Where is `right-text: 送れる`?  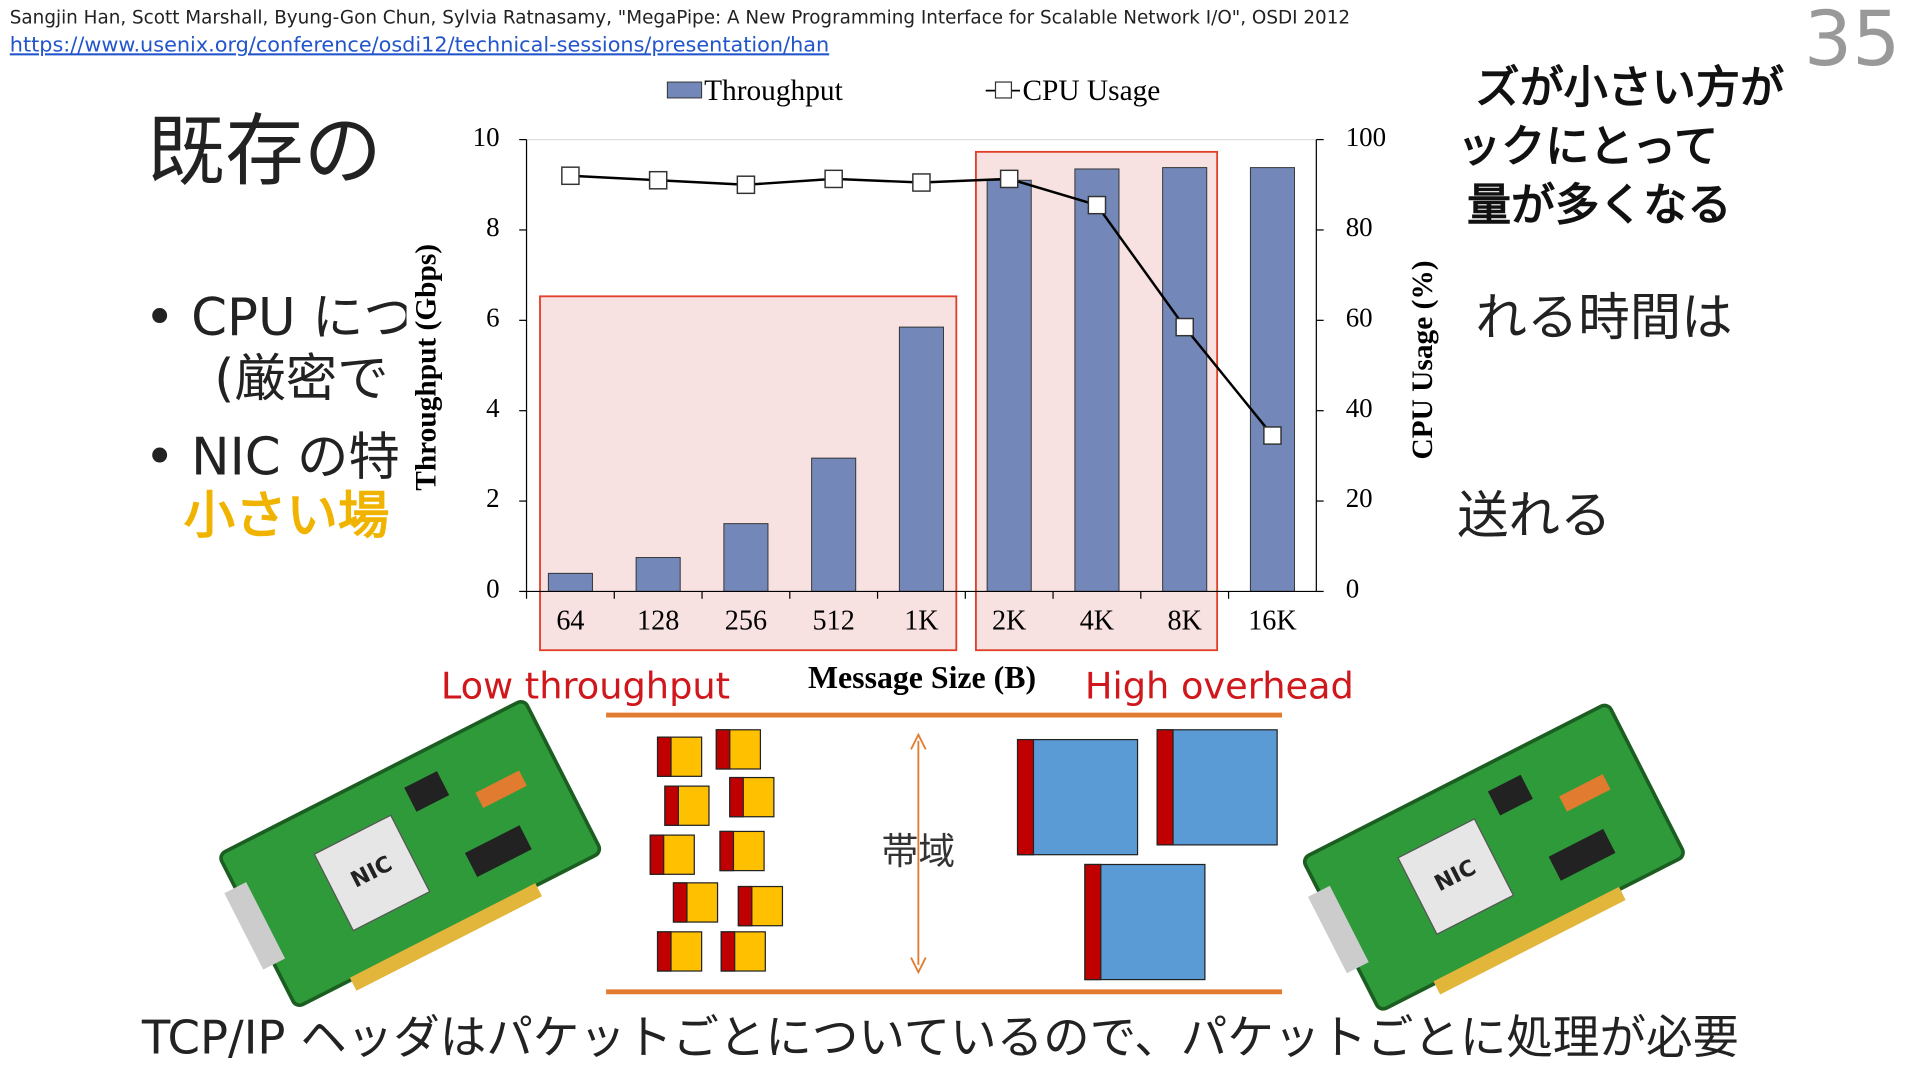 right-text: 送れる is located at coordinates (1534, 516).